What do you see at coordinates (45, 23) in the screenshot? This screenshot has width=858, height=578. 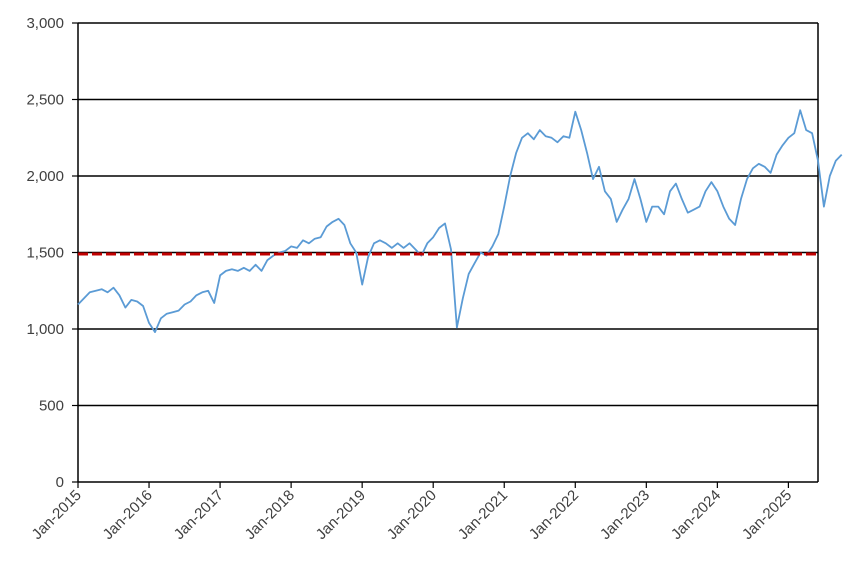 I see `y-tick-label: 3,000` at bounding box center [45, 23].